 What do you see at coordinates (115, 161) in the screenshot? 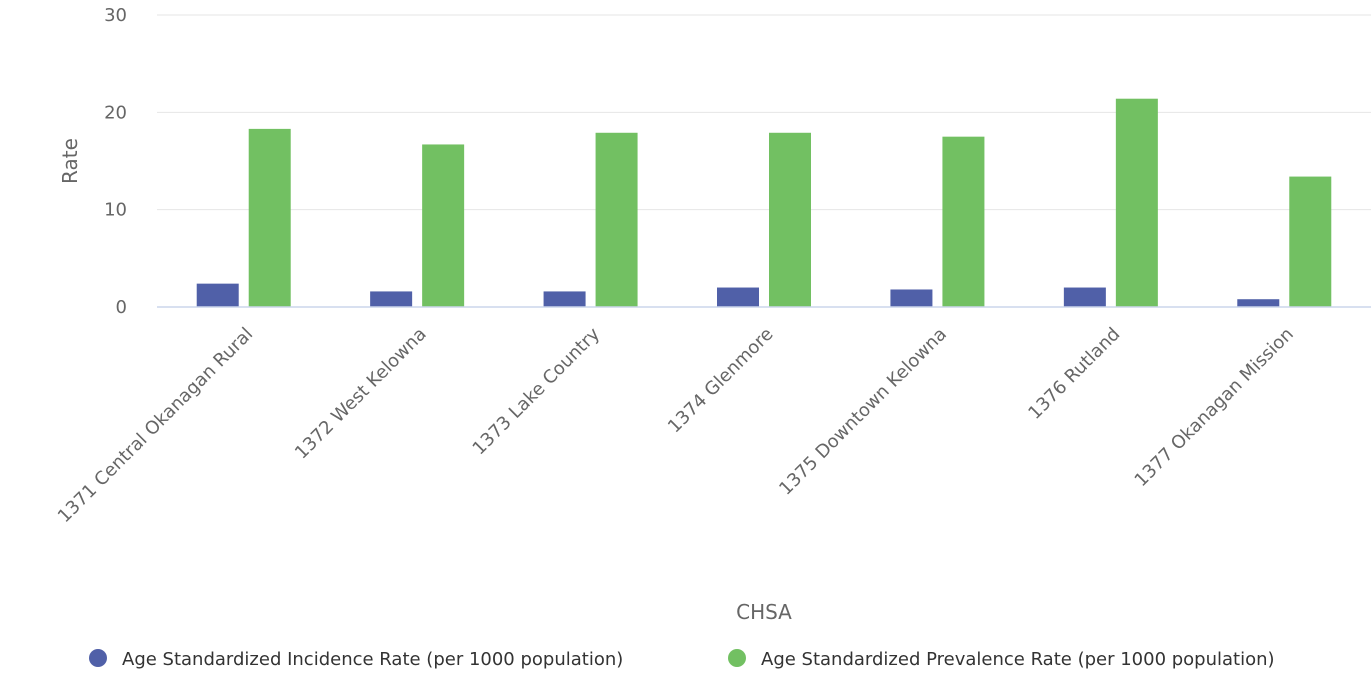
I see `y-axis-ticks: 0 10 20 30` at bounding box center [115, 161].